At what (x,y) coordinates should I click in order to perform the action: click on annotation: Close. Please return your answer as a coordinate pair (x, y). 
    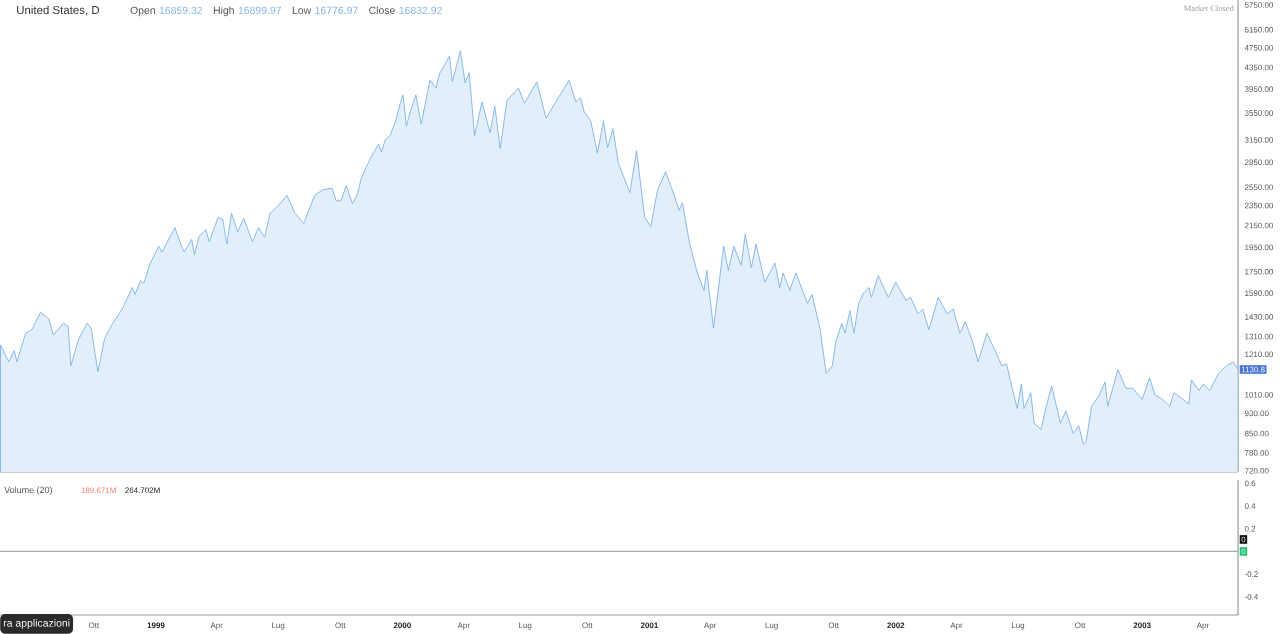
    Looking at the image, I should click on (382, 10).